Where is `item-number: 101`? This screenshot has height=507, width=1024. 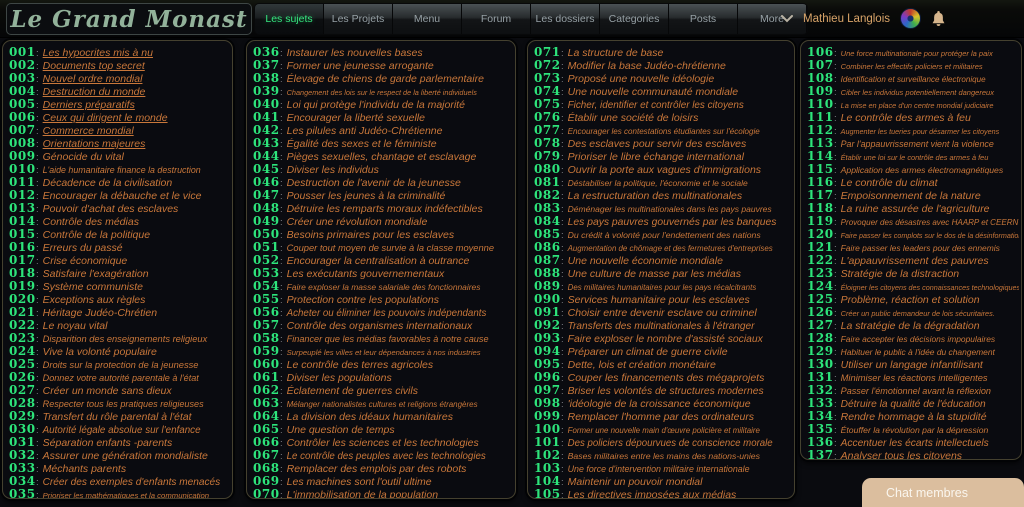
item-number: 101 is located at coordinates (547, 442).